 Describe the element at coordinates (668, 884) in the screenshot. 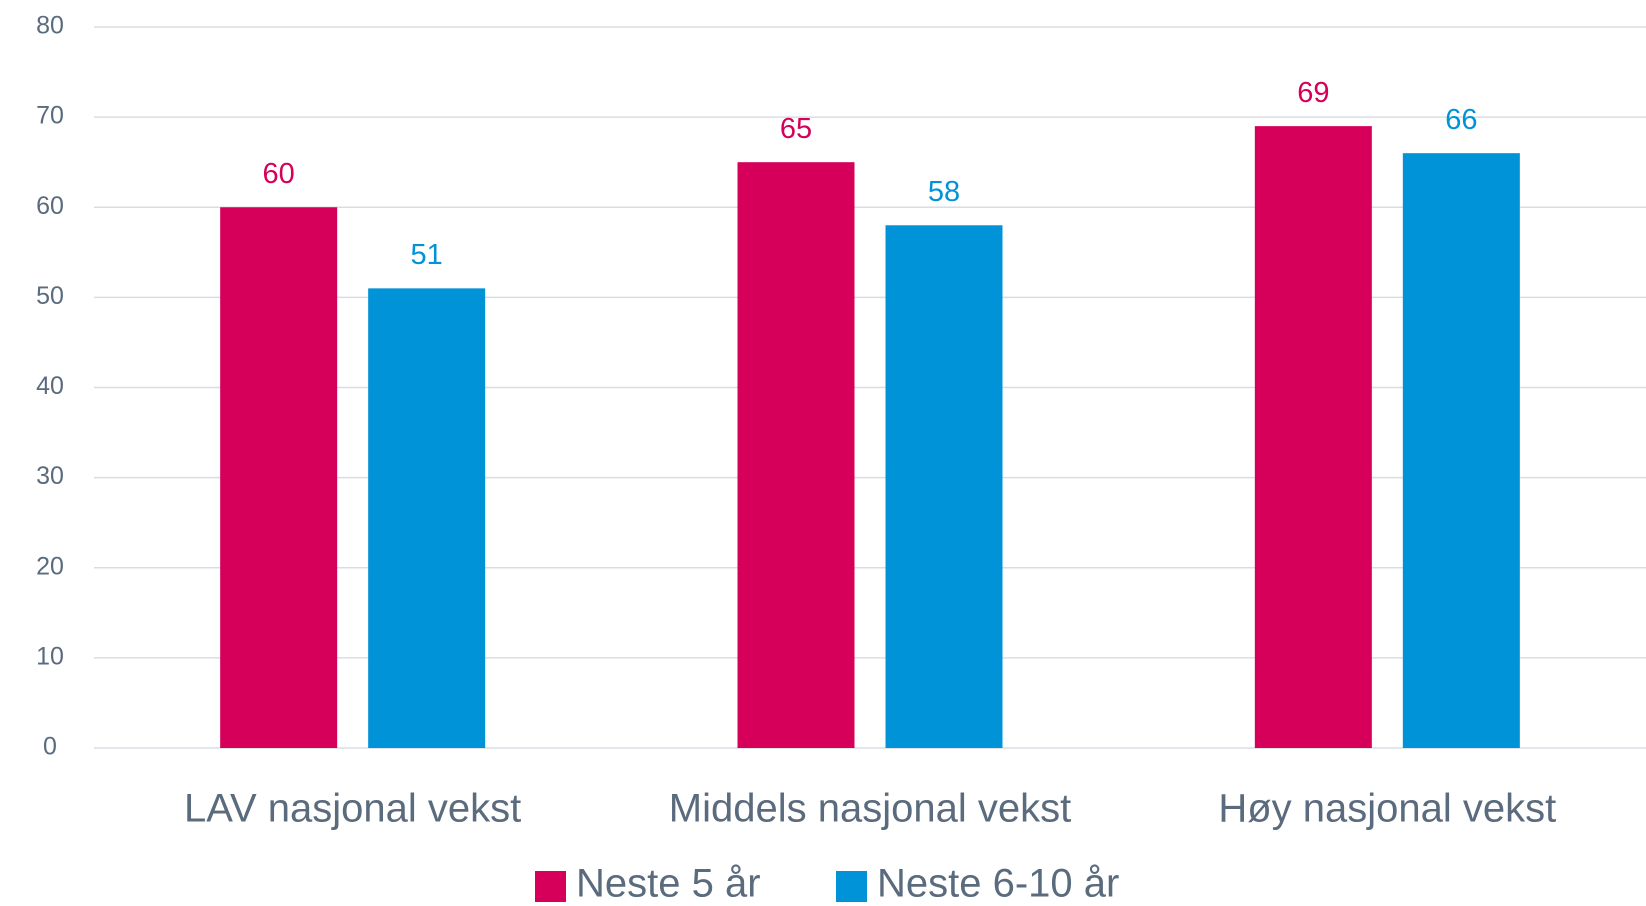

I see `legend-label: Neste 5 år` at that location.